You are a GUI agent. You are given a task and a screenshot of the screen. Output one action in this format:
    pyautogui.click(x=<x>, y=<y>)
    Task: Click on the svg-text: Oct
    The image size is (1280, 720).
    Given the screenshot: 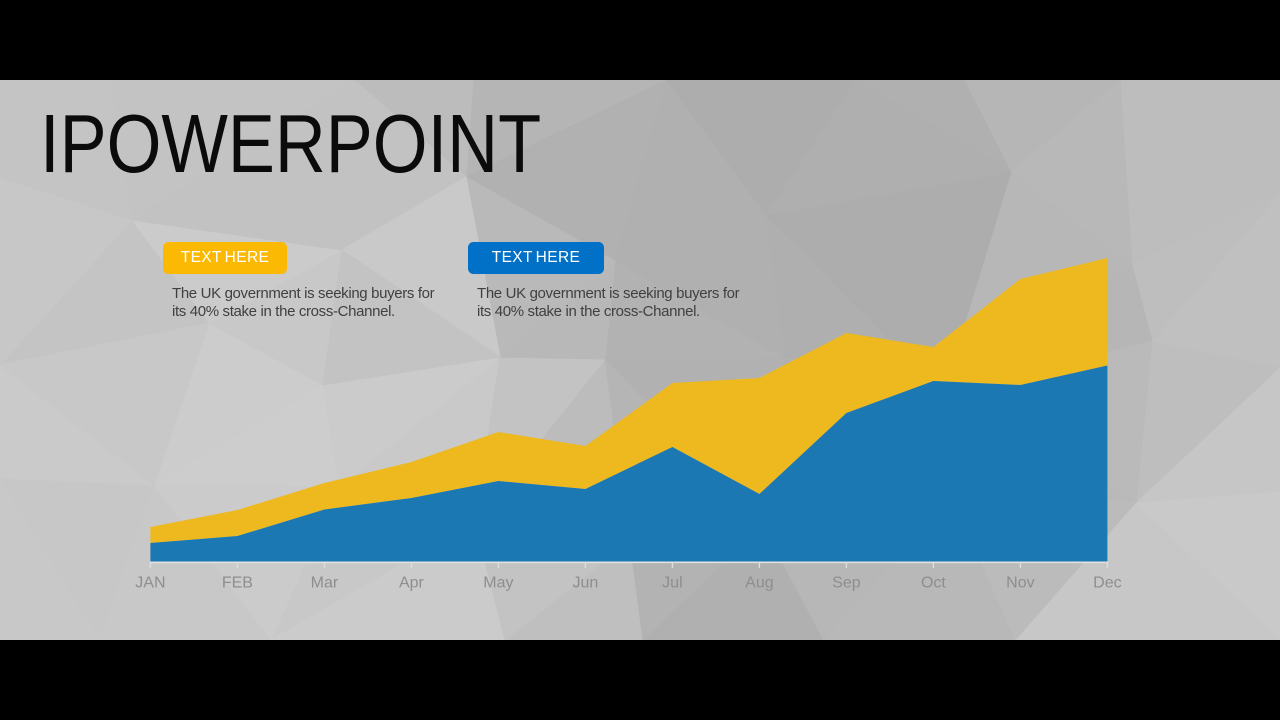 What is the action you would take?
    pyautogui.click(x=933, y=583)
    